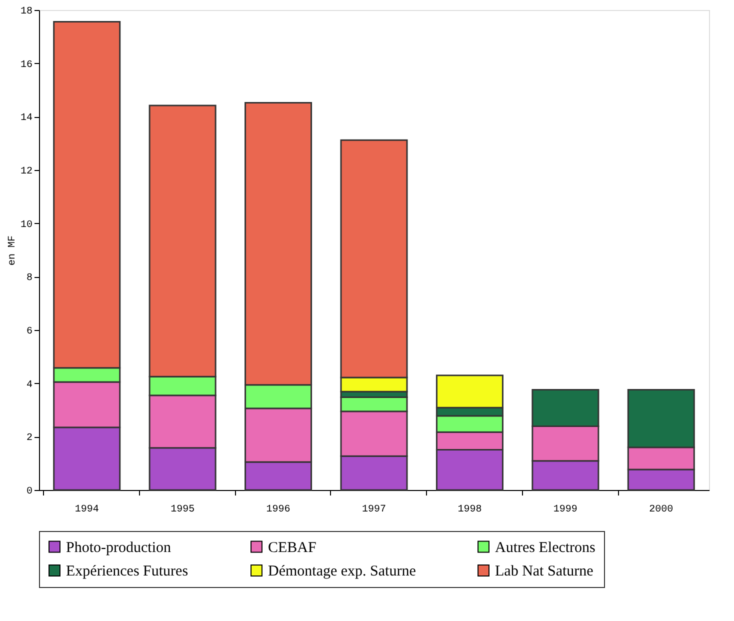 This screenshot has width=734, height=621. Describe the element at coordinates (342, 572) in the screenshot. I see `legend-label: Démontage exp. Saturne` at that location.